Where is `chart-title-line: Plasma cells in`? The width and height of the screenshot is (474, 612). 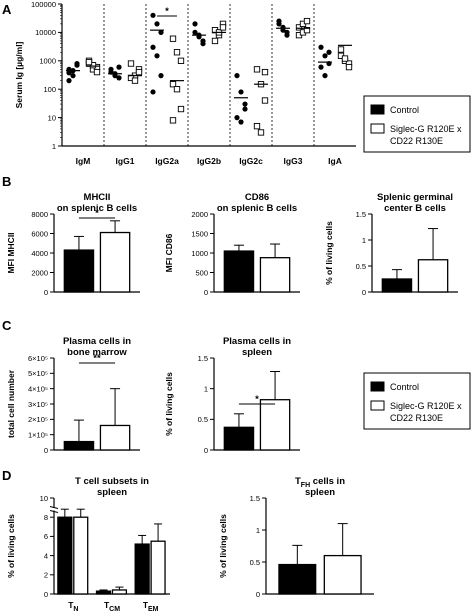 chart-title-line: Plasma cells in is located at coordinates (257, 341).